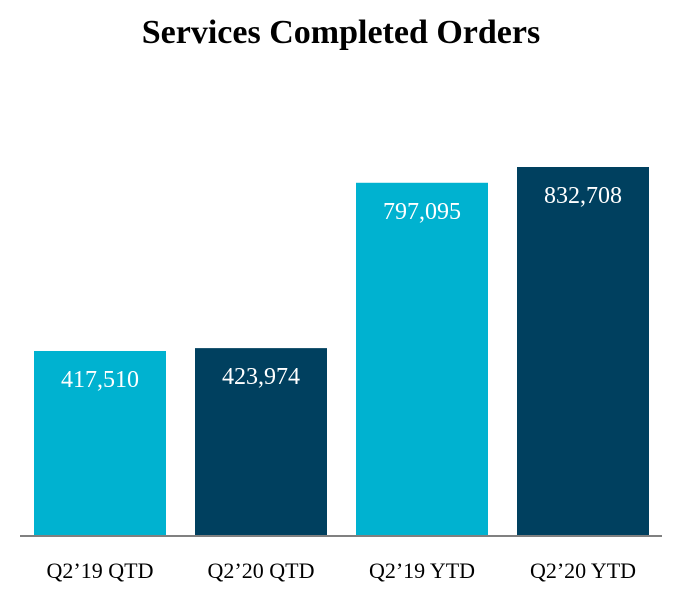  I want to click on x-tick-label: Q2’19 QTD, so click(100, 570).